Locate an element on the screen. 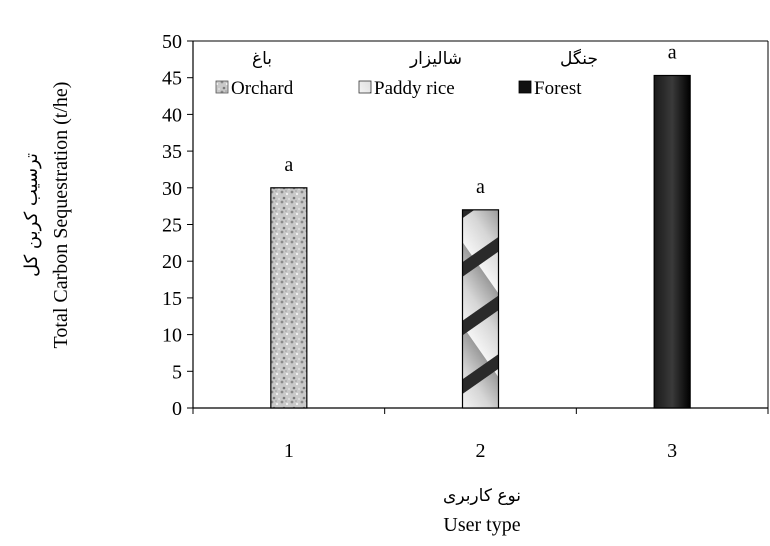 Image resolution: width=770 pixels, height=546 pixels. y-tick-label: 50 is located at coordinates (172, 42).